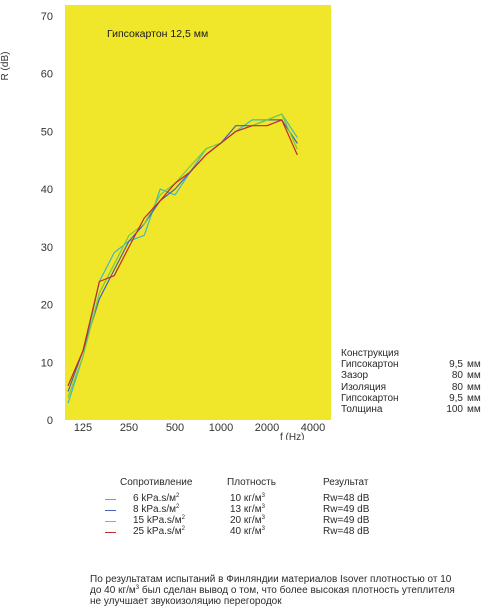 Image resolution: width=494 pixels, height=614 pixels. Describe the element at coordinates (137, 588) in the screenshot. I see `footnote-line-2-sup: 3` at that location.